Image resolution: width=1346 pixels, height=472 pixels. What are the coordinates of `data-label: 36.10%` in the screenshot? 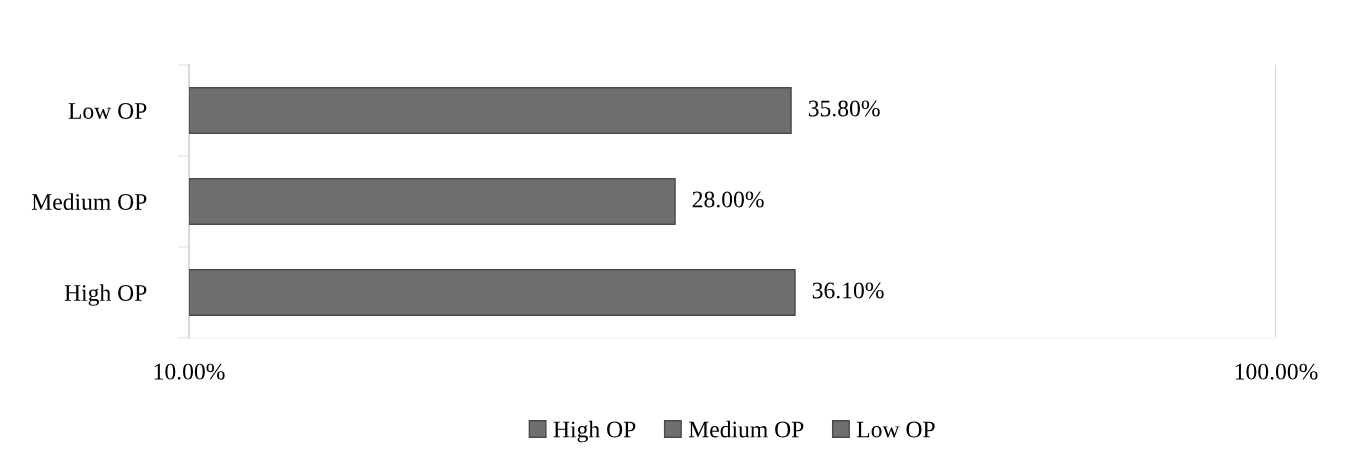 It's located at (848, 290).